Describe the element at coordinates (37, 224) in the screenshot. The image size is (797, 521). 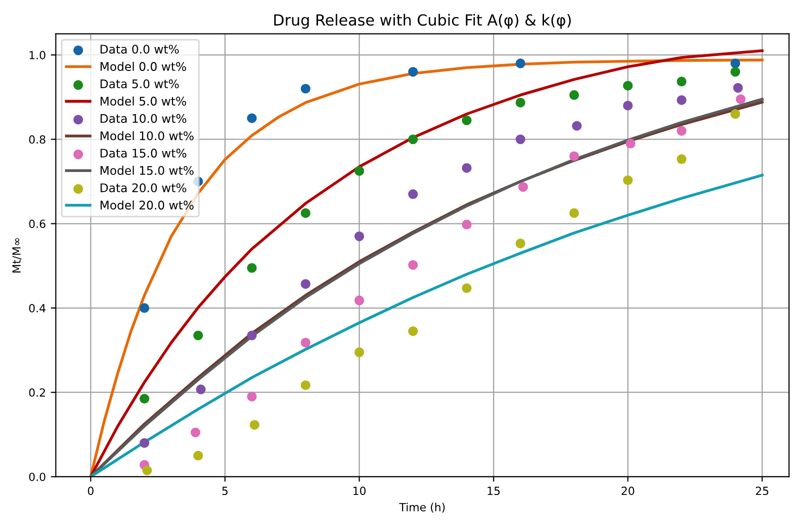
I see `y-tick-label: 0.6` at that location.